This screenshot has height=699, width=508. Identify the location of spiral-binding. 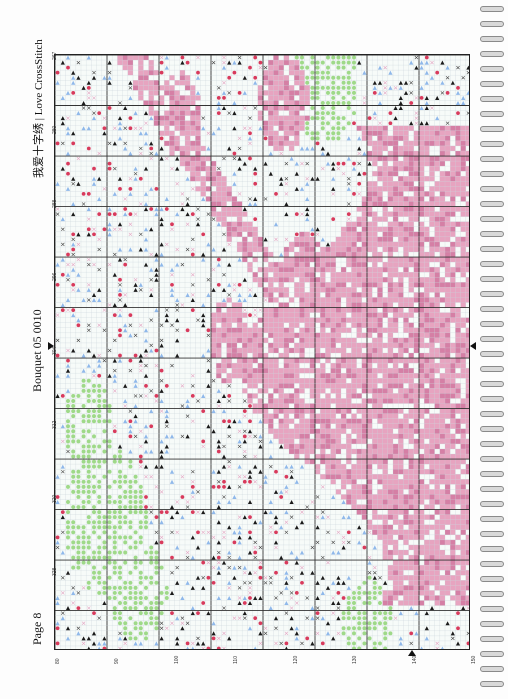
(493, 351).